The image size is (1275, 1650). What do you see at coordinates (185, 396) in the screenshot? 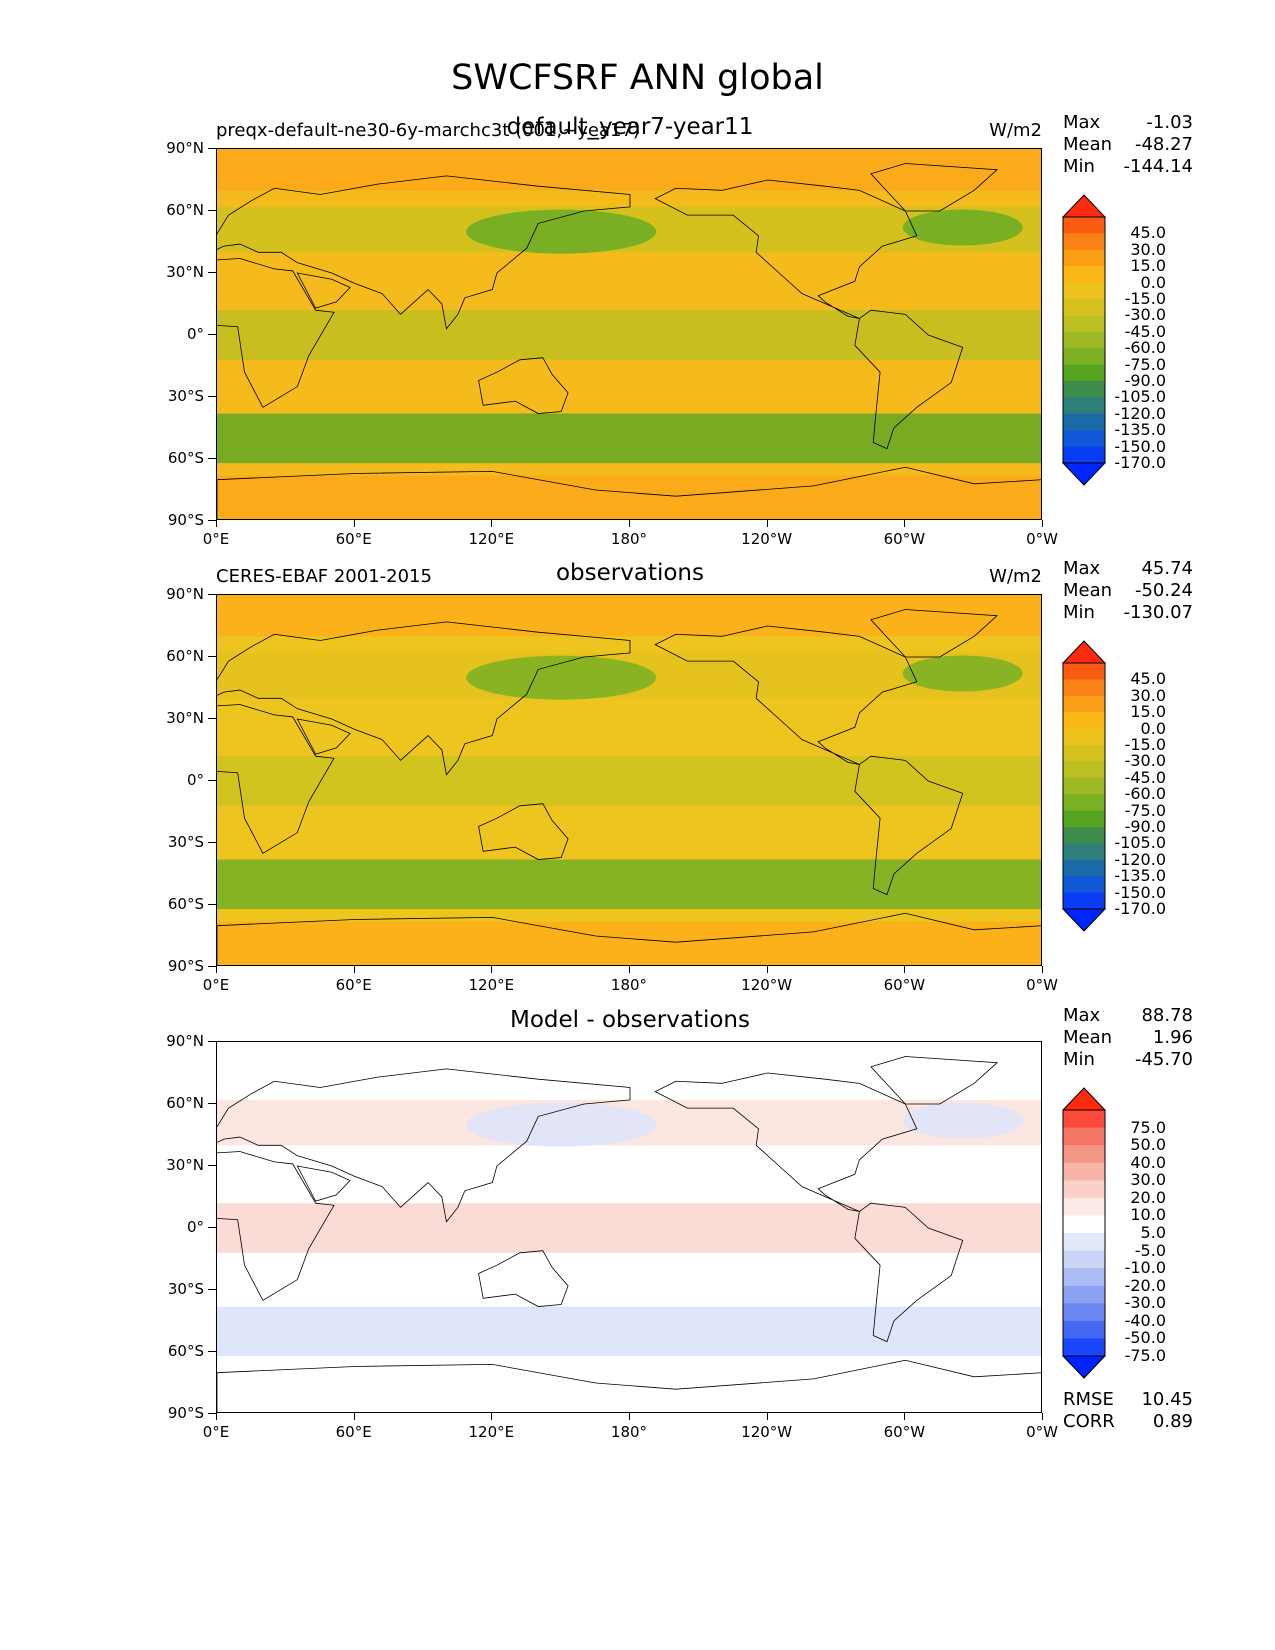
I see `lat-tick-label: 30°S` at bounding box center [185, 396].